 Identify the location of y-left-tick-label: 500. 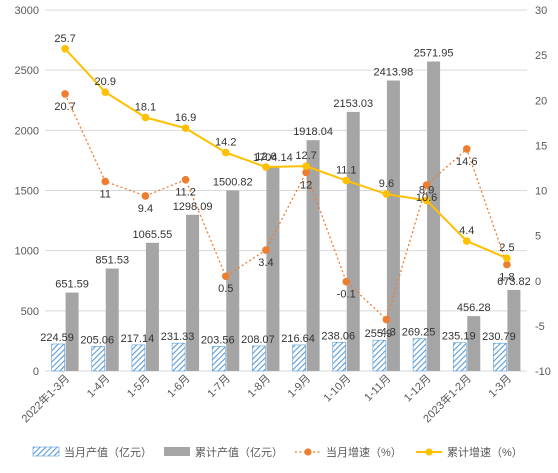
(30, 312).